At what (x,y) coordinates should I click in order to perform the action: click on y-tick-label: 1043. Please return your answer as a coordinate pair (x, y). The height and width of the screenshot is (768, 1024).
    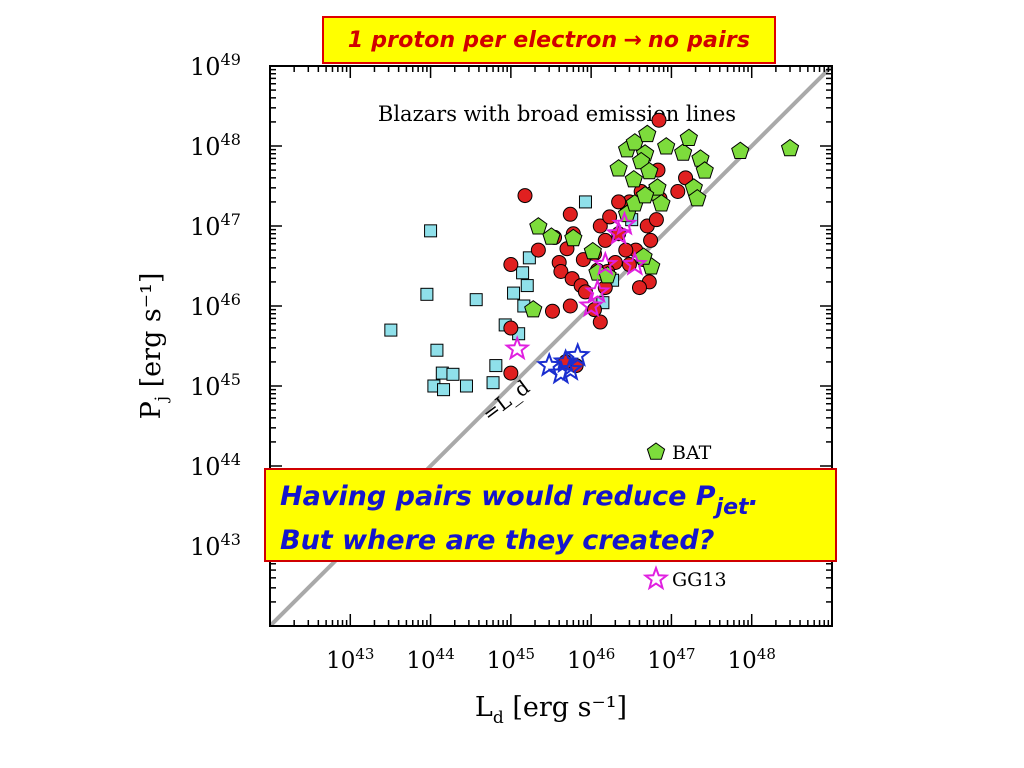
    Looking at the image, I should click on (215, 545).